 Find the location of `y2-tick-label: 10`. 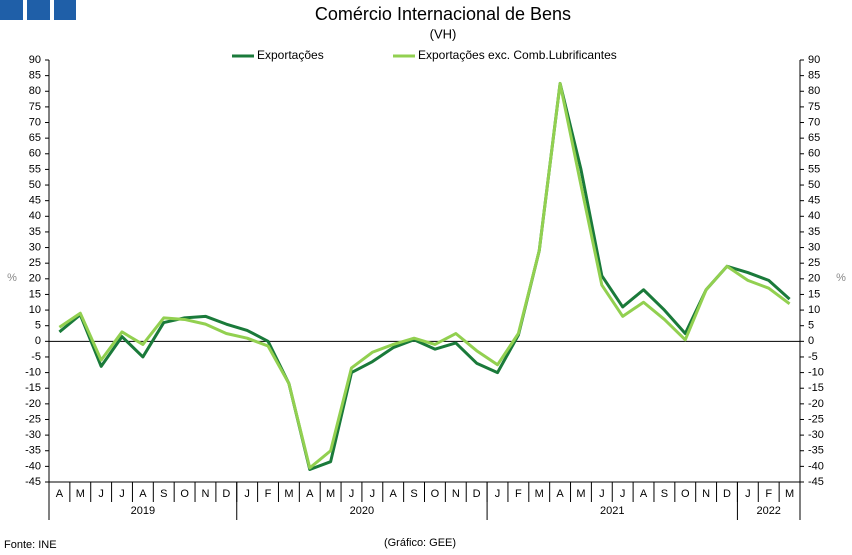

y2-tick-label: 10 is located at coordinates (814, 310).